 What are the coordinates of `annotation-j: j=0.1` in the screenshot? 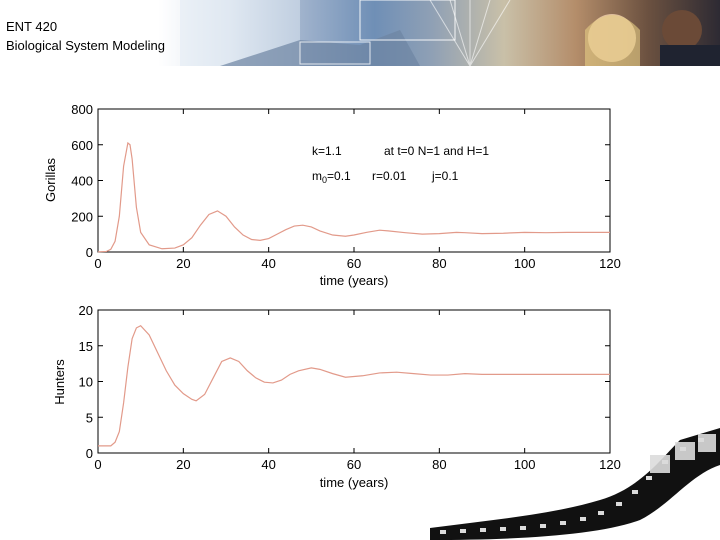 It's located at (445, 176).